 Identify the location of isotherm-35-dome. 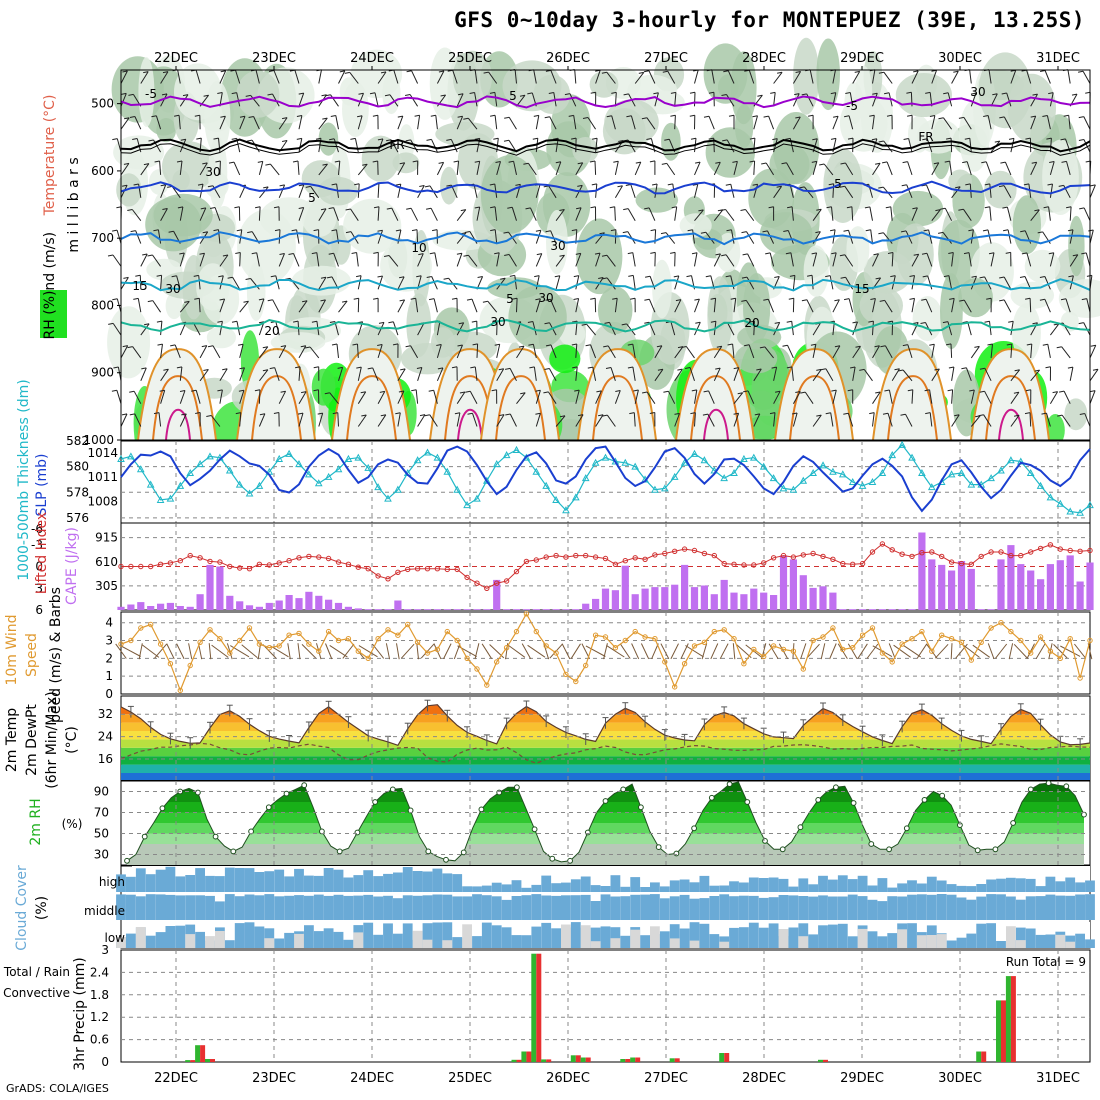
(470, 424).